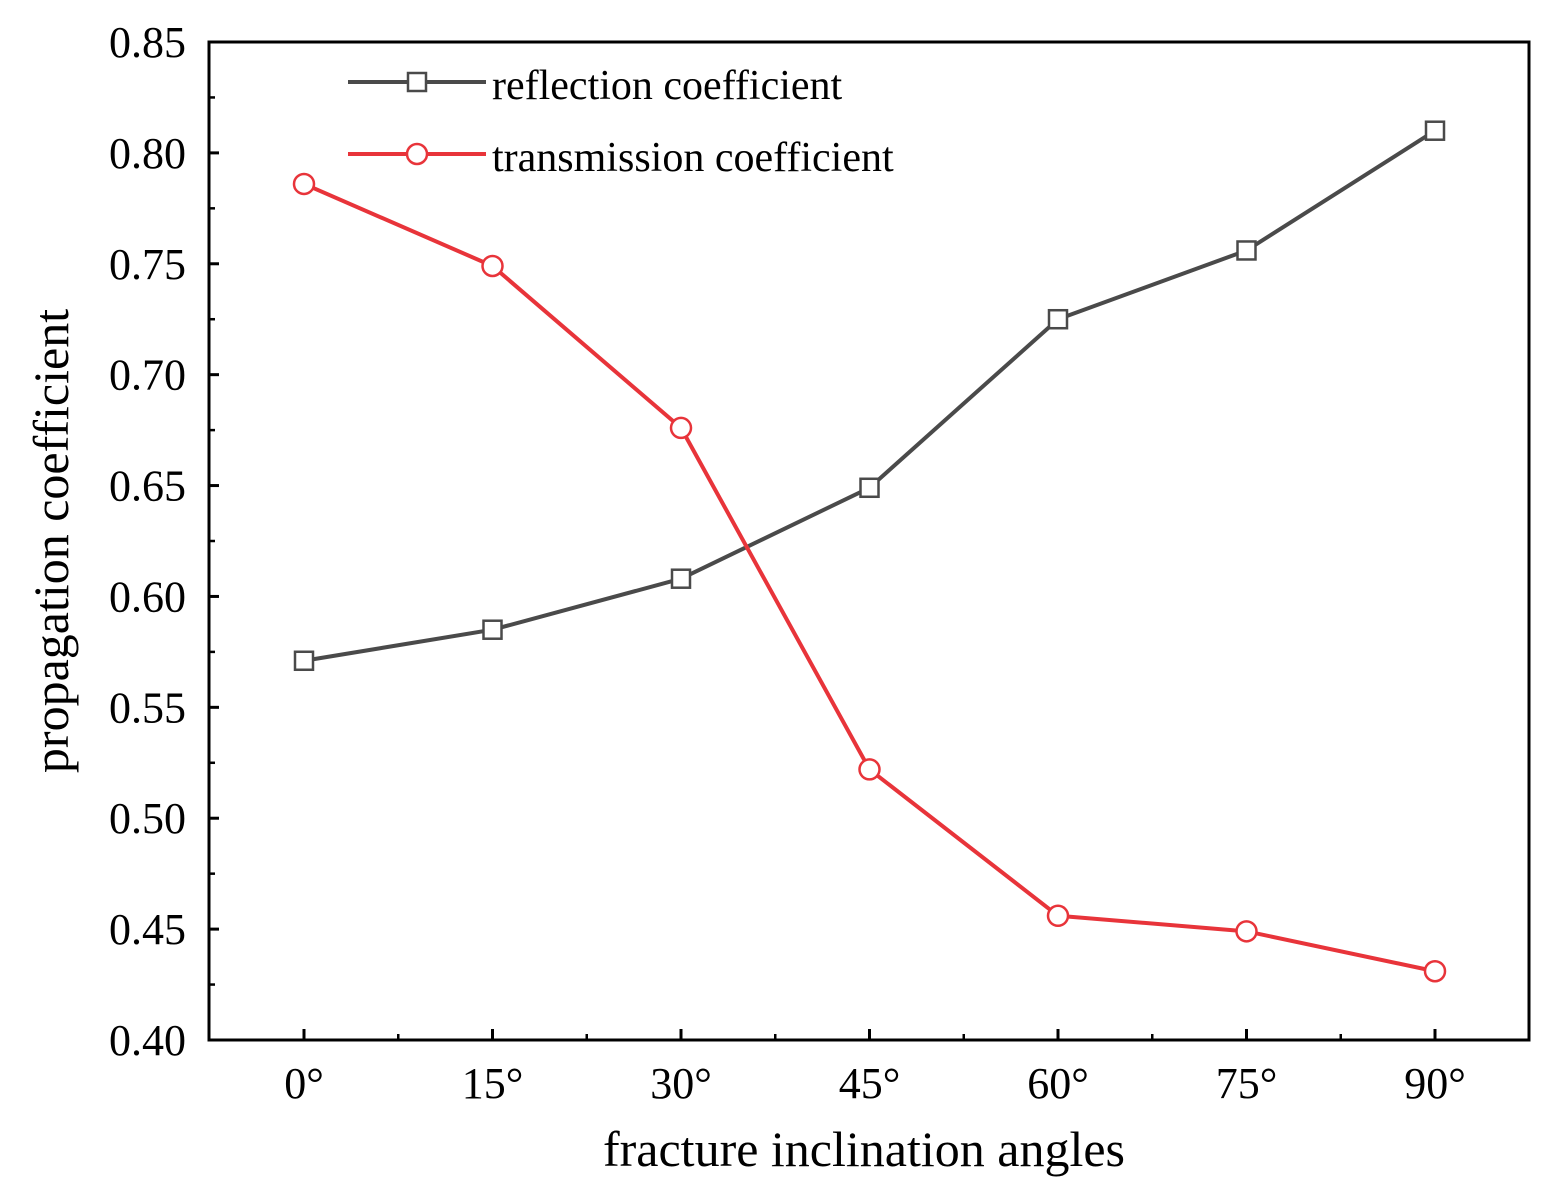  Describe the element at coordinates (147, 596) in the screenshot. I see `y-tick-label: 0.60` at that location.